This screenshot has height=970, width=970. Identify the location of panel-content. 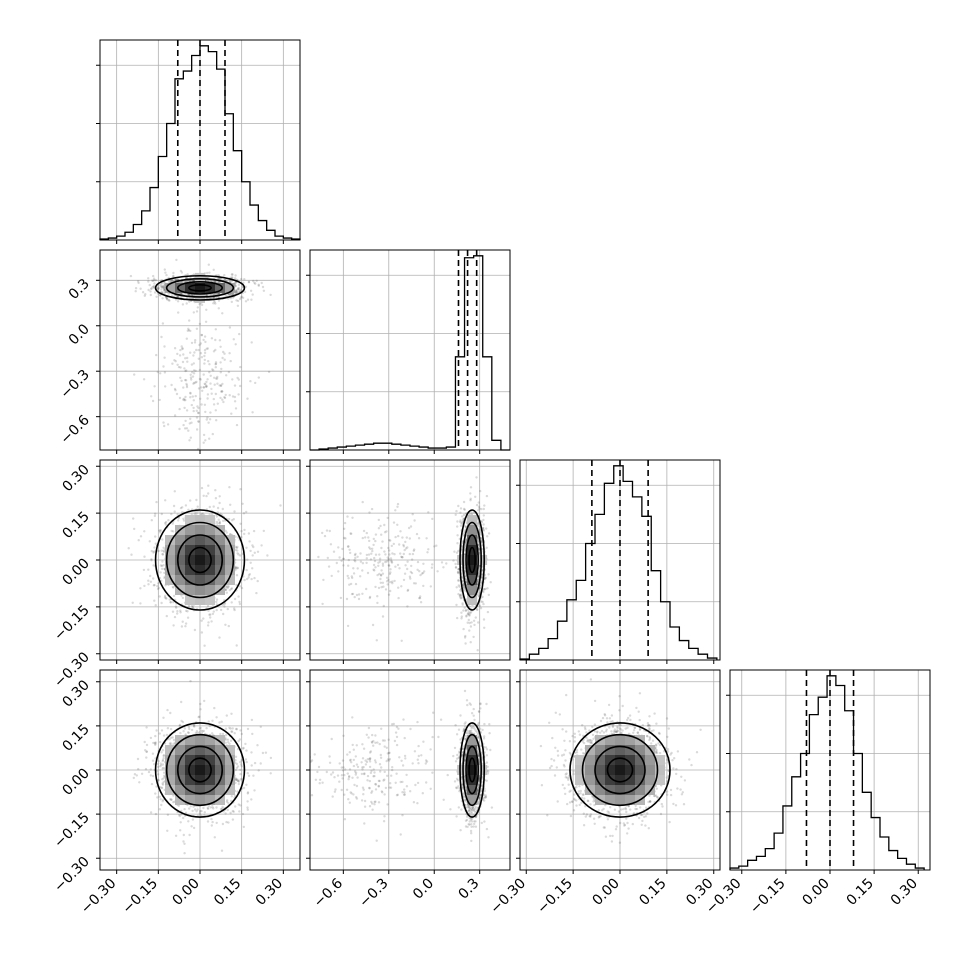
(200, 364).